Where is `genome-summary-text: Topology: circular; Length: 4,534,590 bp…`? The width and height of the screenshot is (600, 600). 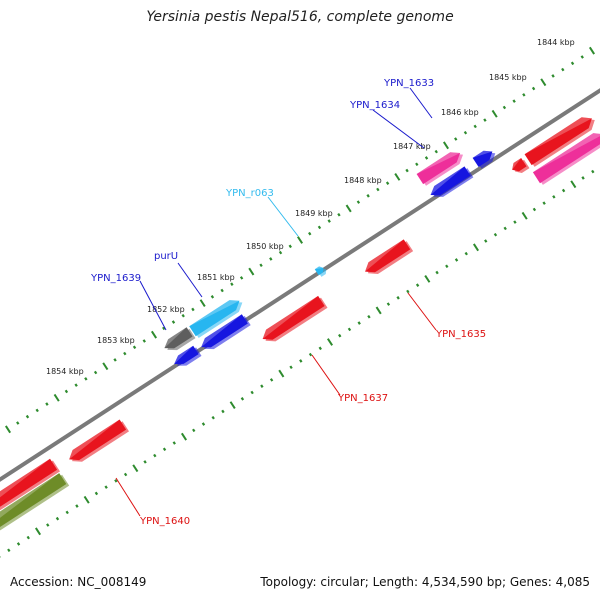
genome-summary-text: Topology: circular; Length: 4,534,590 bp… is located at coordinates (425, 582).